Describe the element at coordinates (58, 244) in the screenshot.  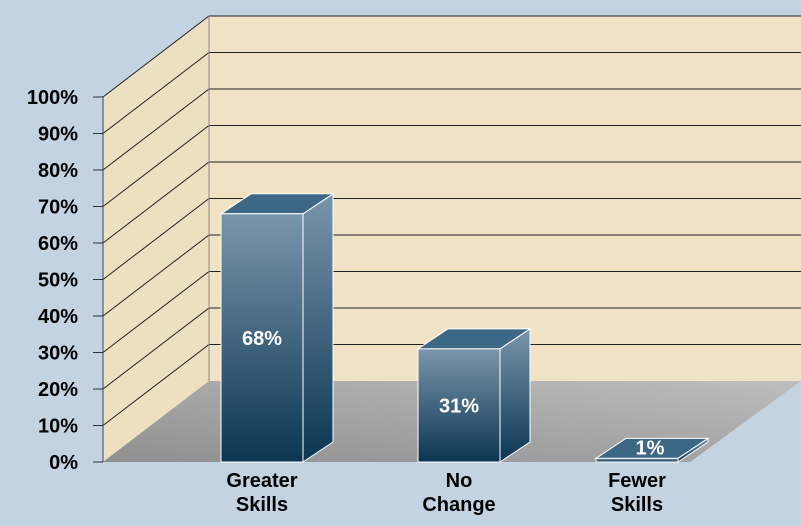
I see `y-tick-label: 60%` at that location.